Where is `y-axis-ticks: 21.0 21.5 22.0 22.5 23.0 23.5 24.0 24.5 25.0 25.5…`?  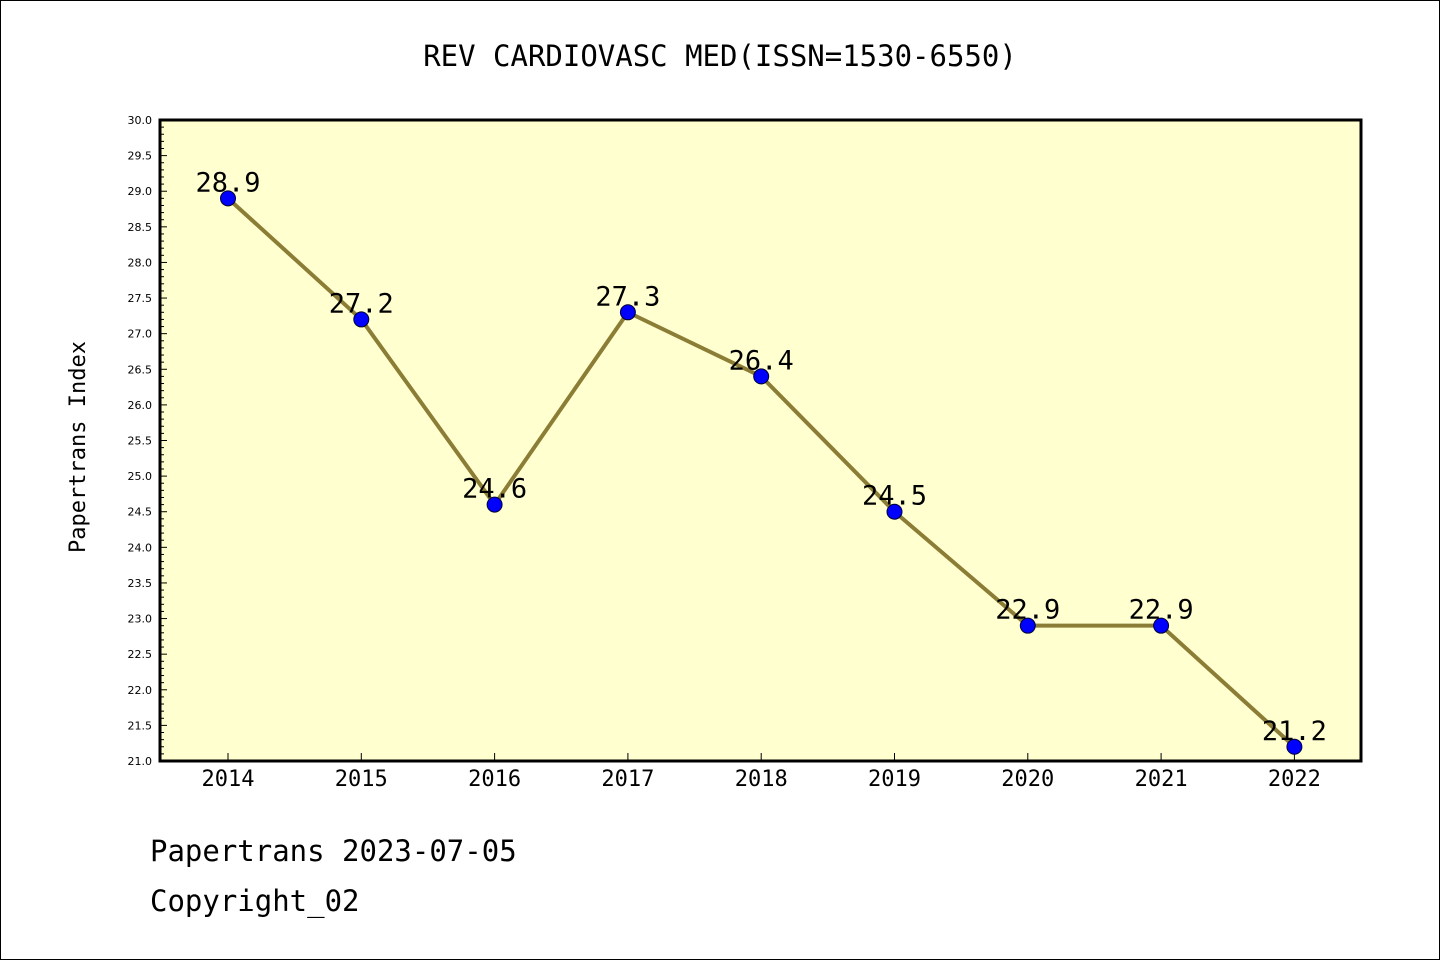
y-axis-ticks: 21.0 21.5 22.0 22.5 23.0 23.5 24.0 24.5 25.0 25.5… is located at coordinates (147, 441).